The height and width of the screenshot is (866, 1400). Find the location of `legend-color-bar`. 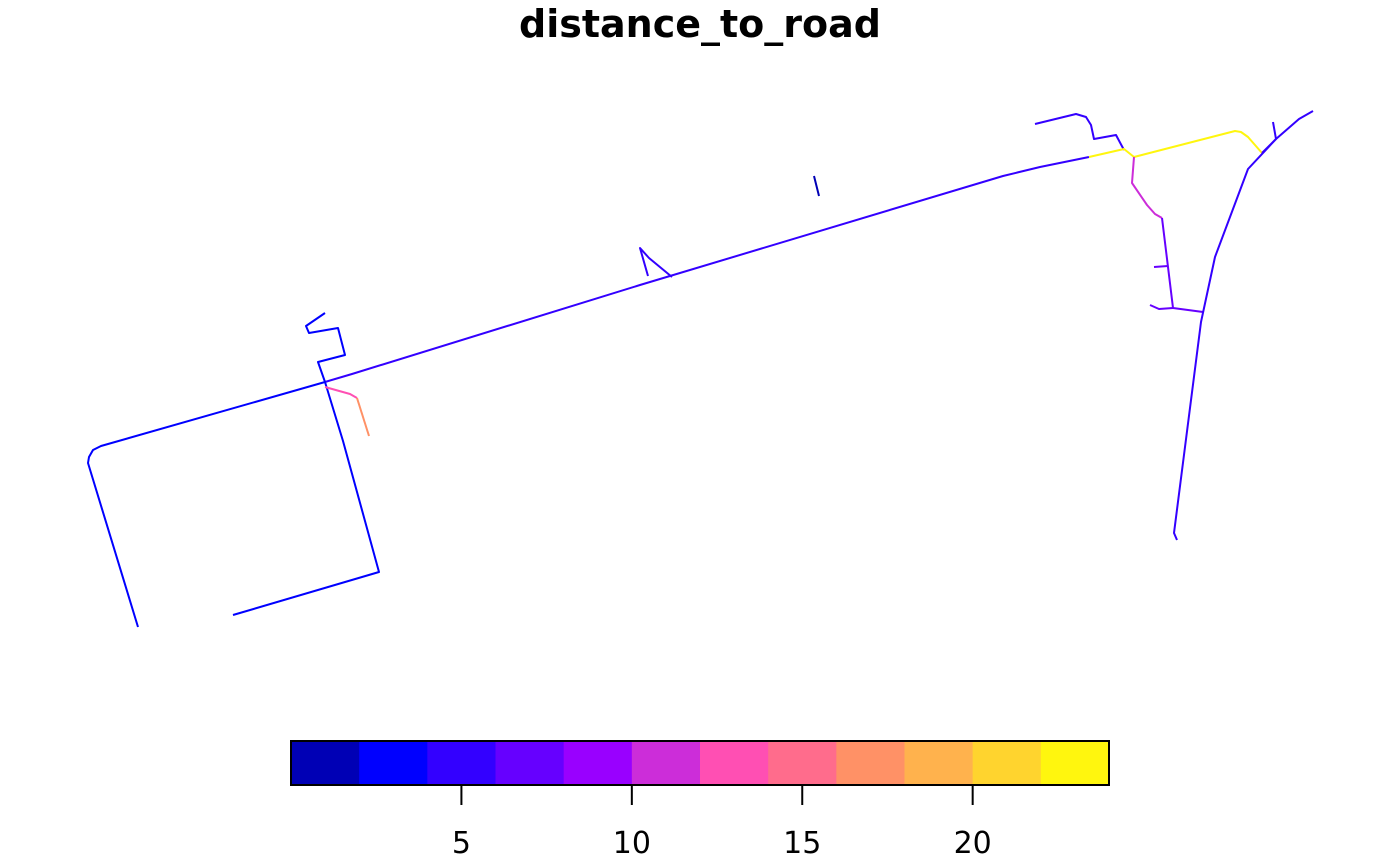

legend-color-bar is located at coordinates (700, 763).